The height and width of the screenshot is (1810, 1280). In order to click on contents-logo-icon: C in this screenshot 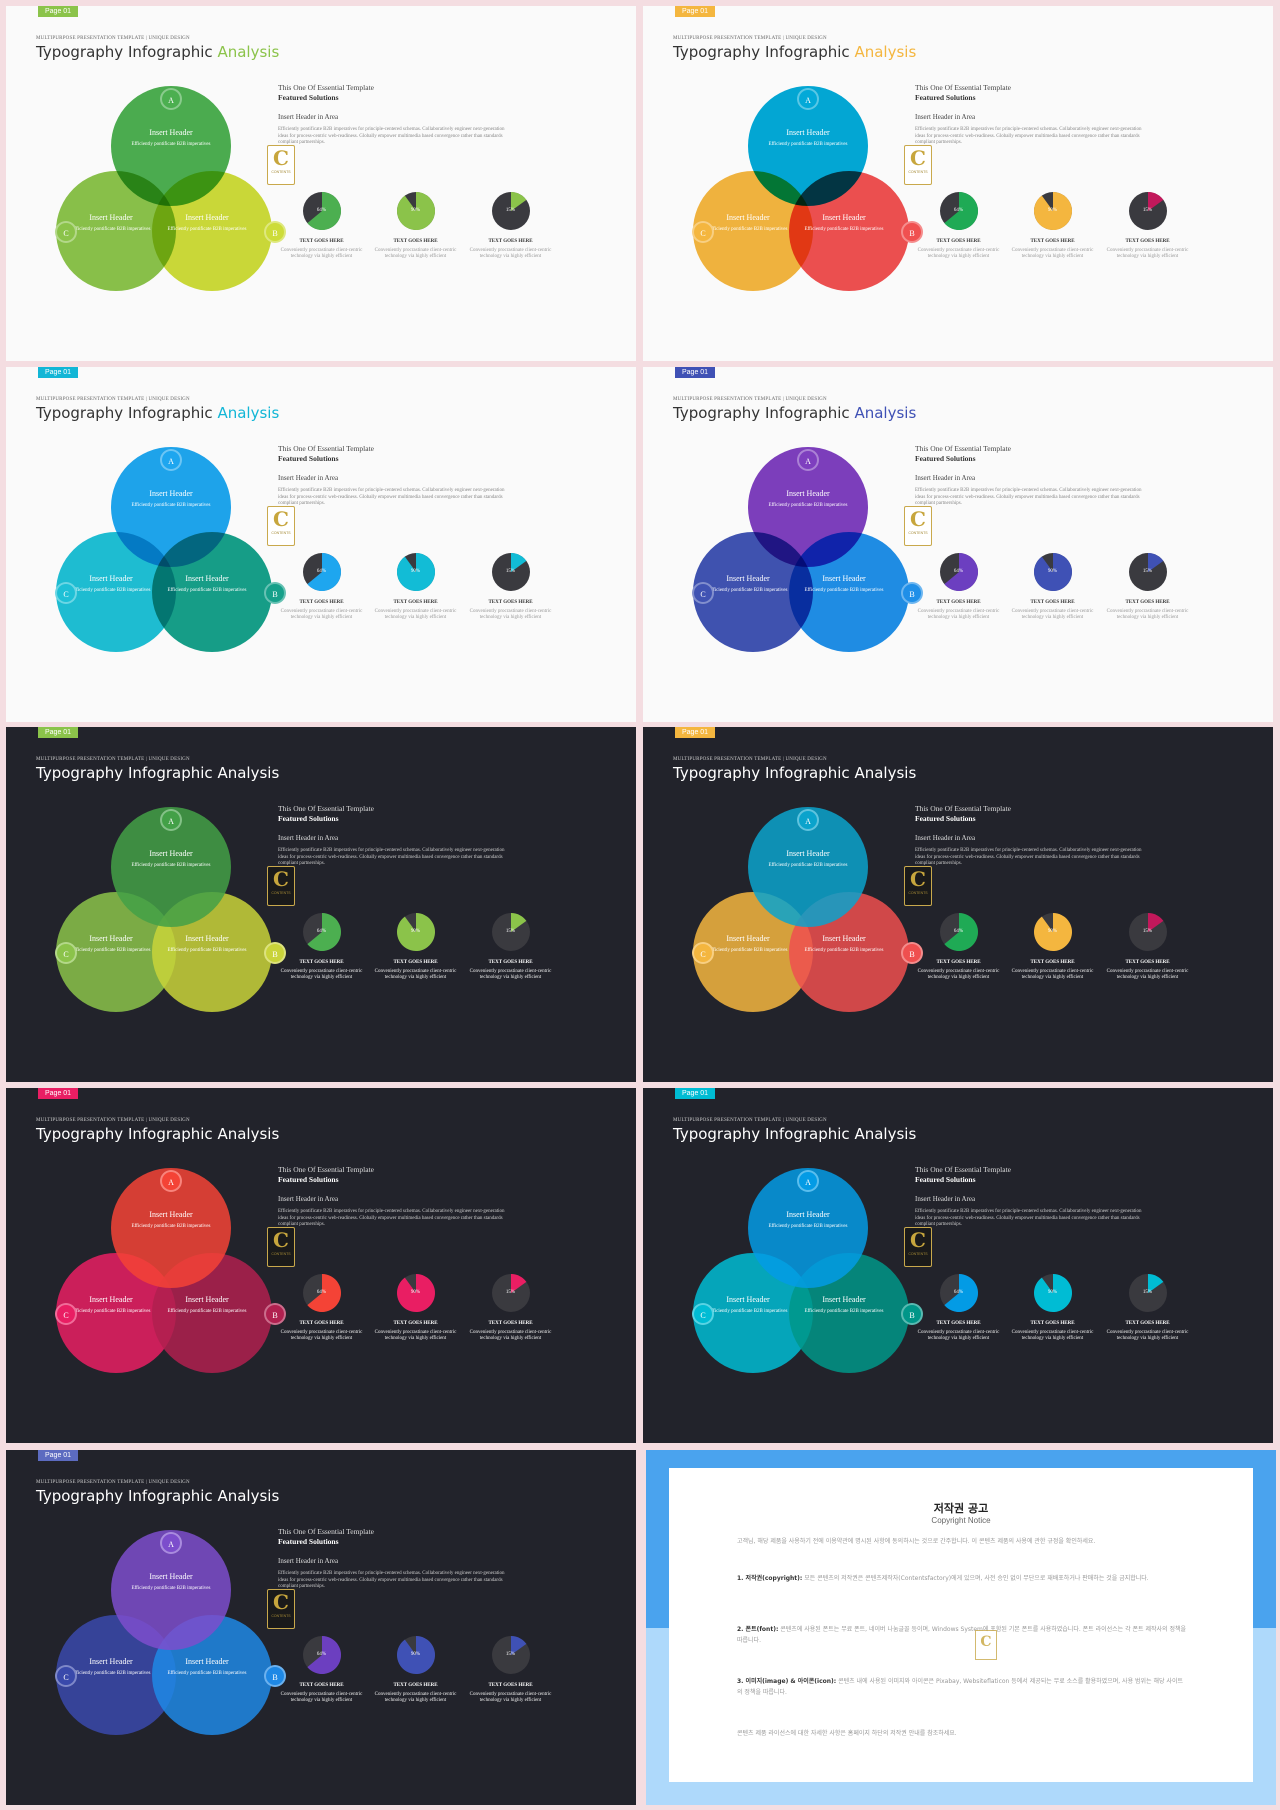, I will do `click(986, 1645)`.